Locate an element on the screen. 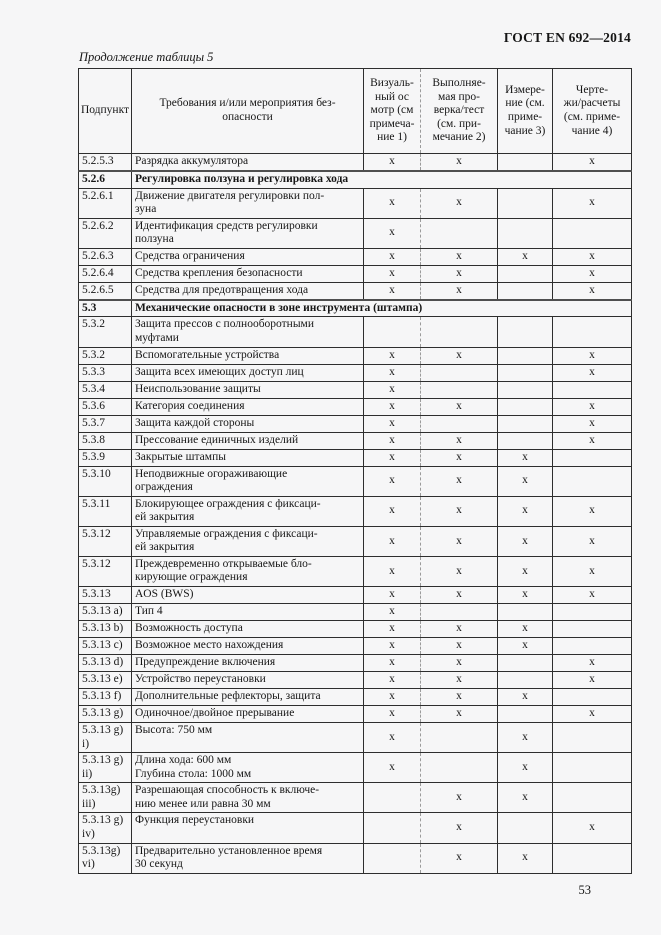 The height and width of the screenshot is (935, 661). subpunkt-cell: 5.3.13 c) is located at coordinates (105, 646).